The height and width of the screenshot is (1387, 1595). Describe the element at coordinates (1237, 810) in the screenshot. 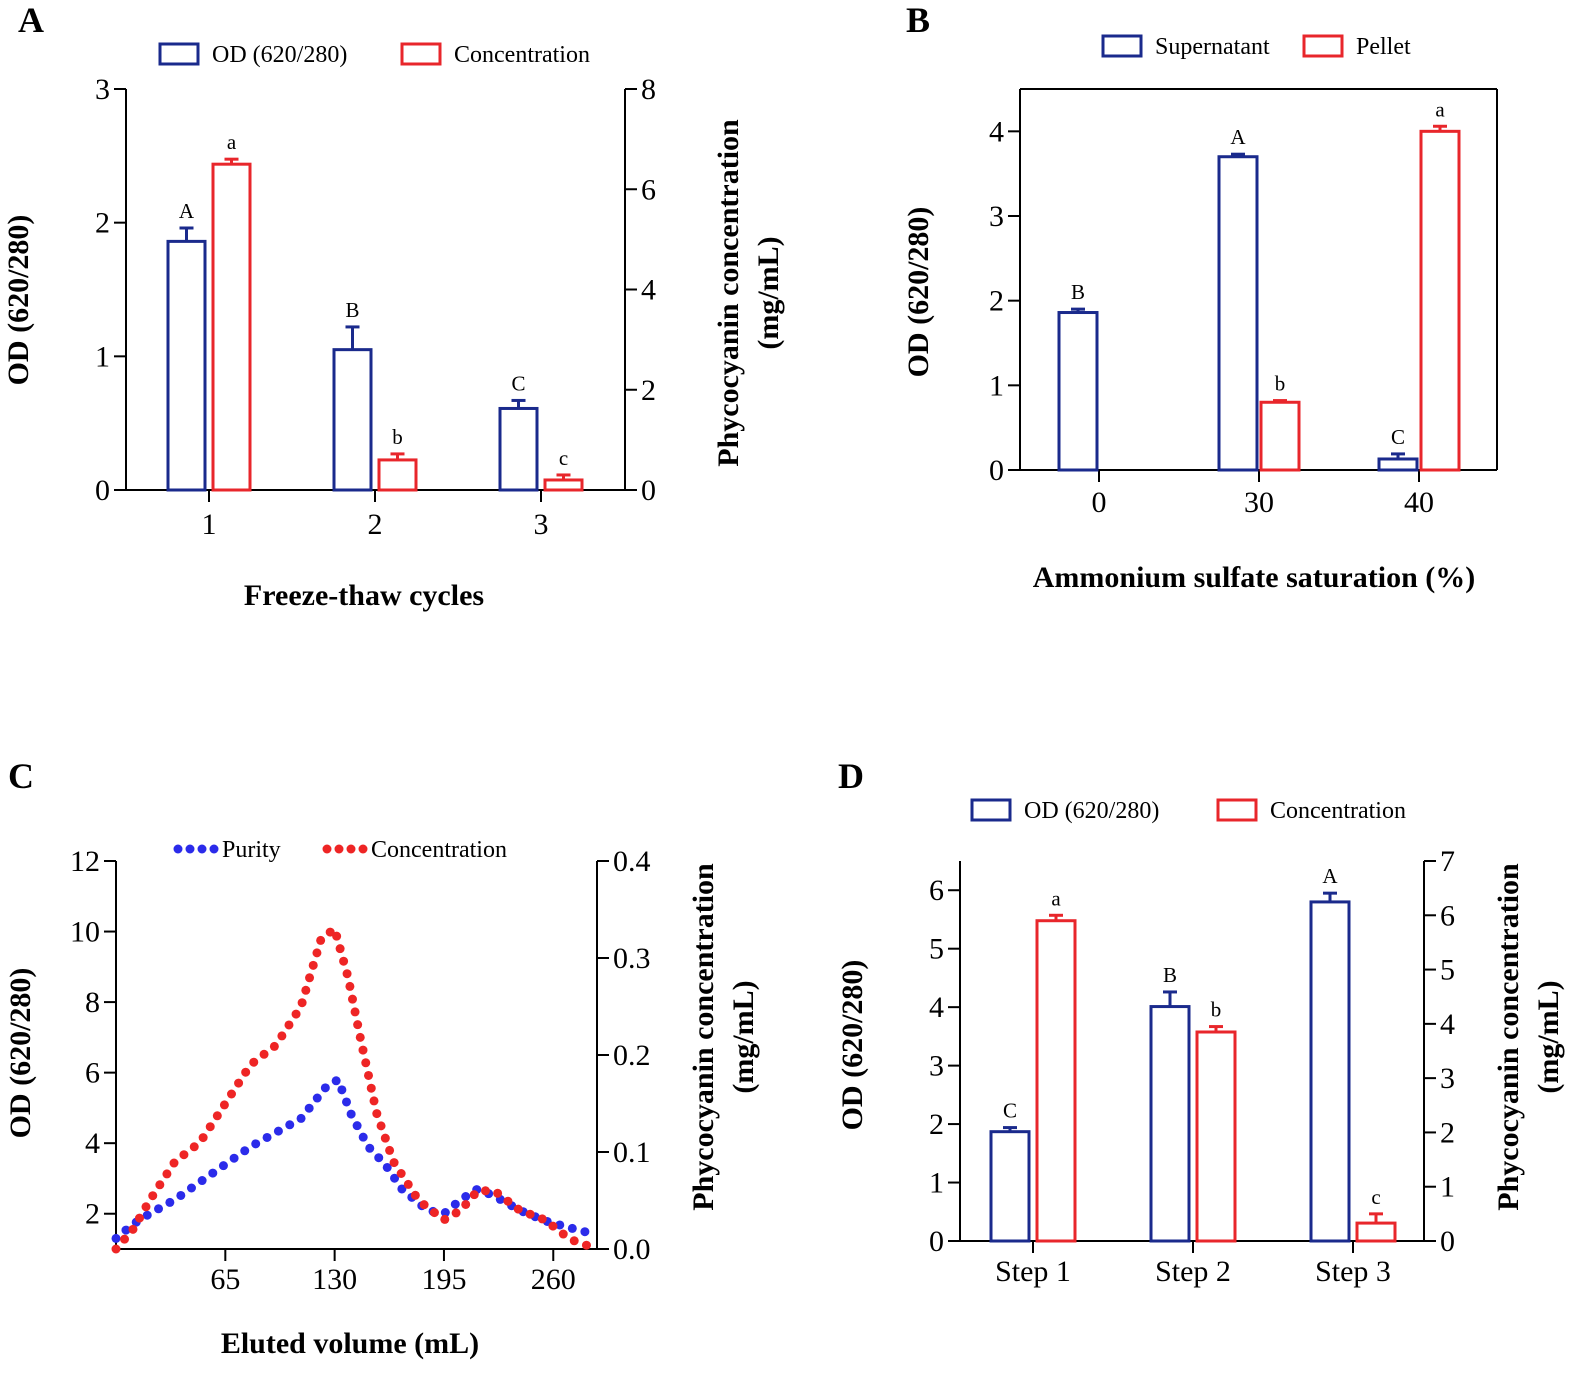

I see `legend-series-2-swatch` at that location.